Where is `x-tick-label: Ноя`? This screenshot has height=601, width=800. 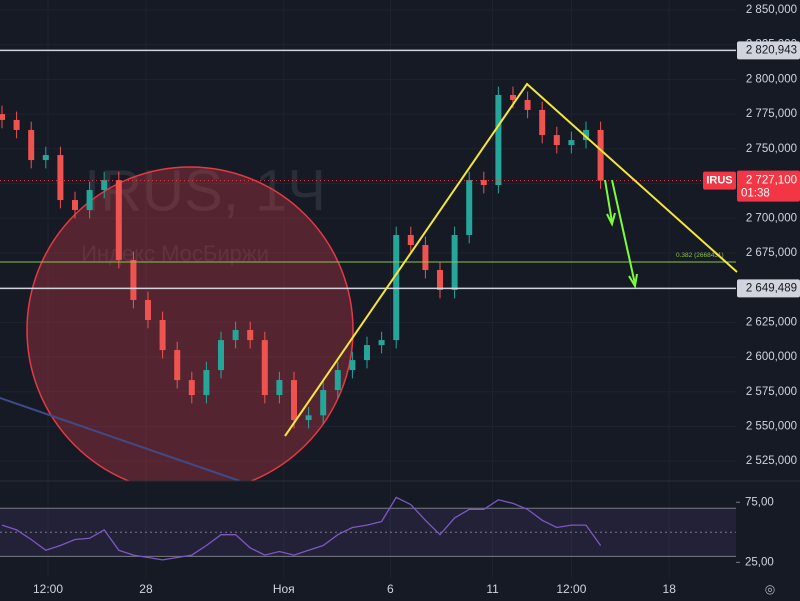
x-tick-label: Ноя is located at coordinates (284, 589).